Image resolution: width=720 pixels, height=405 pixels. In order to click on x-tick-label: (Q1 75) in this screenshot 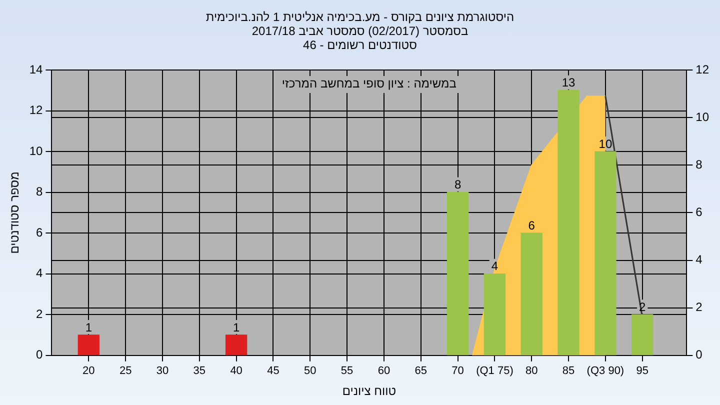, I will do `click(495, 371)`.